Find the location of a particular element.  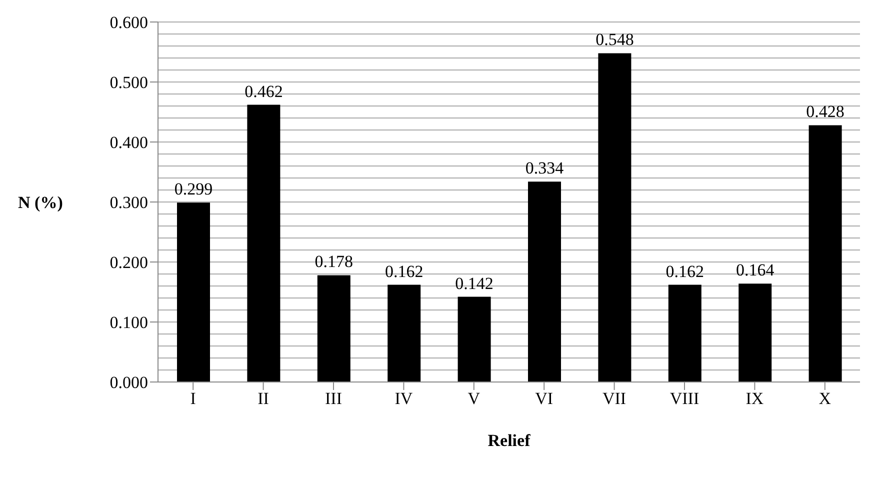

y-tick-label: 0.500 is located at coordinates (129, 82).